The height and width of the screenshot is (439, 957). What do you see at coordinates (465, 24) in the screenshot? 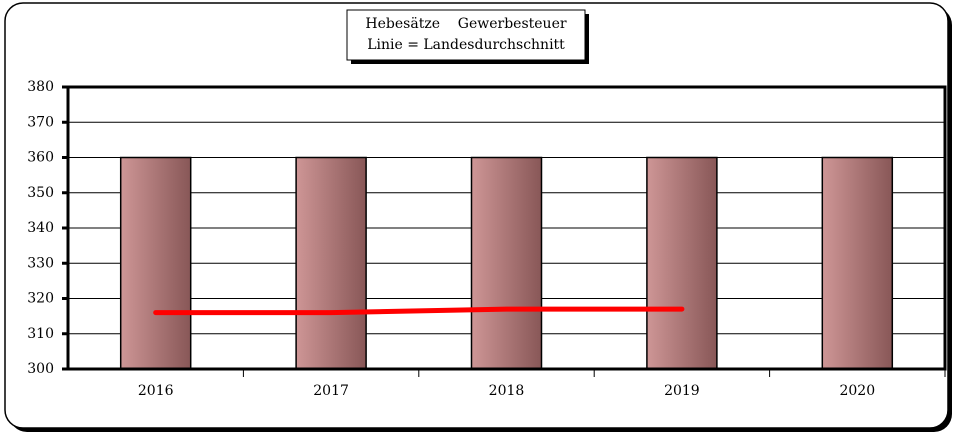
I see `chart-title: Hebesätze Gewerbesteuer` at bounding box center [465, 24].